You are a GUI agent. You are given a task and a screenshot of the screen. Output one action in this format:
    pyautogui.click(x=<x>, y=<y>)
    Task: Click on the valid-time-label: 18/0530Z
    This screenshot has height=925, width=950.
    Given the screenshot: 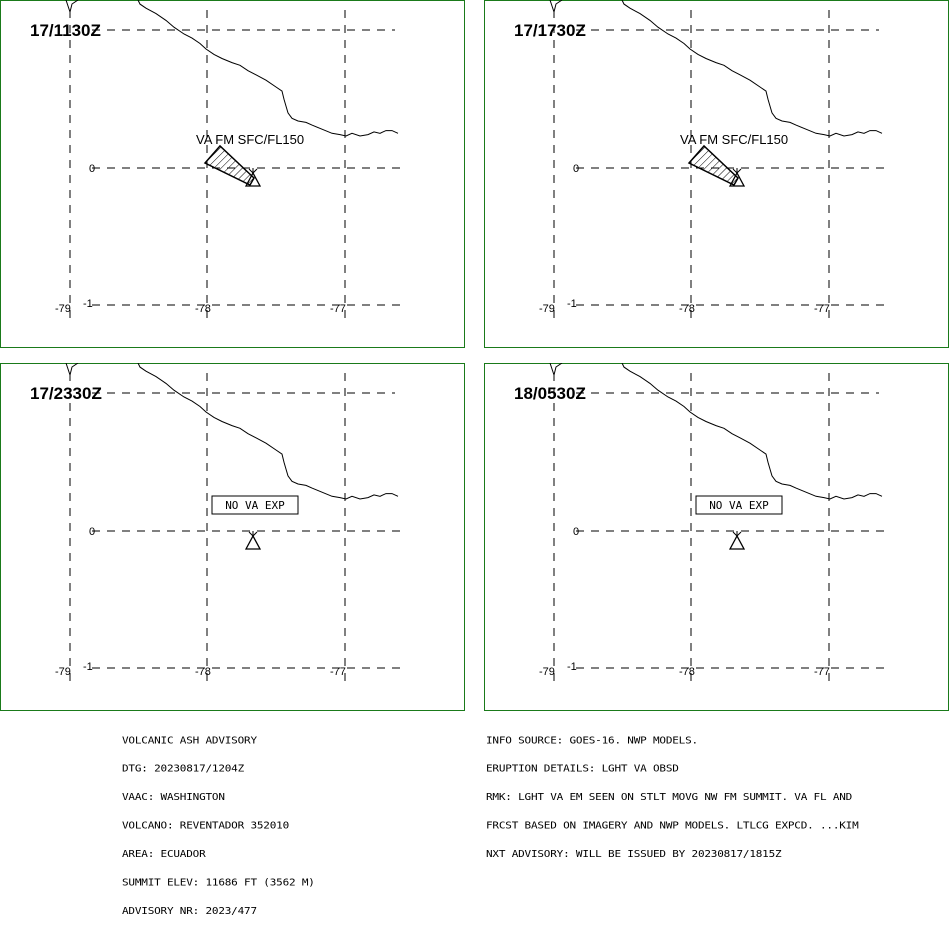 What is the action you would take?
    pyautogui.click(x=550, y=393)
    